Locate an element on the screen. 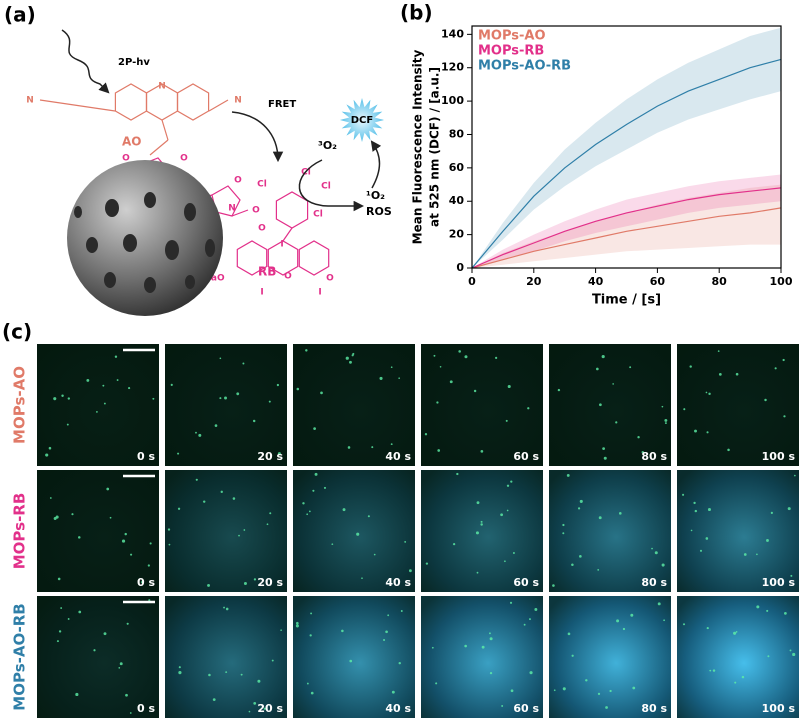  probe-burst is located at coordinates (362, 120).